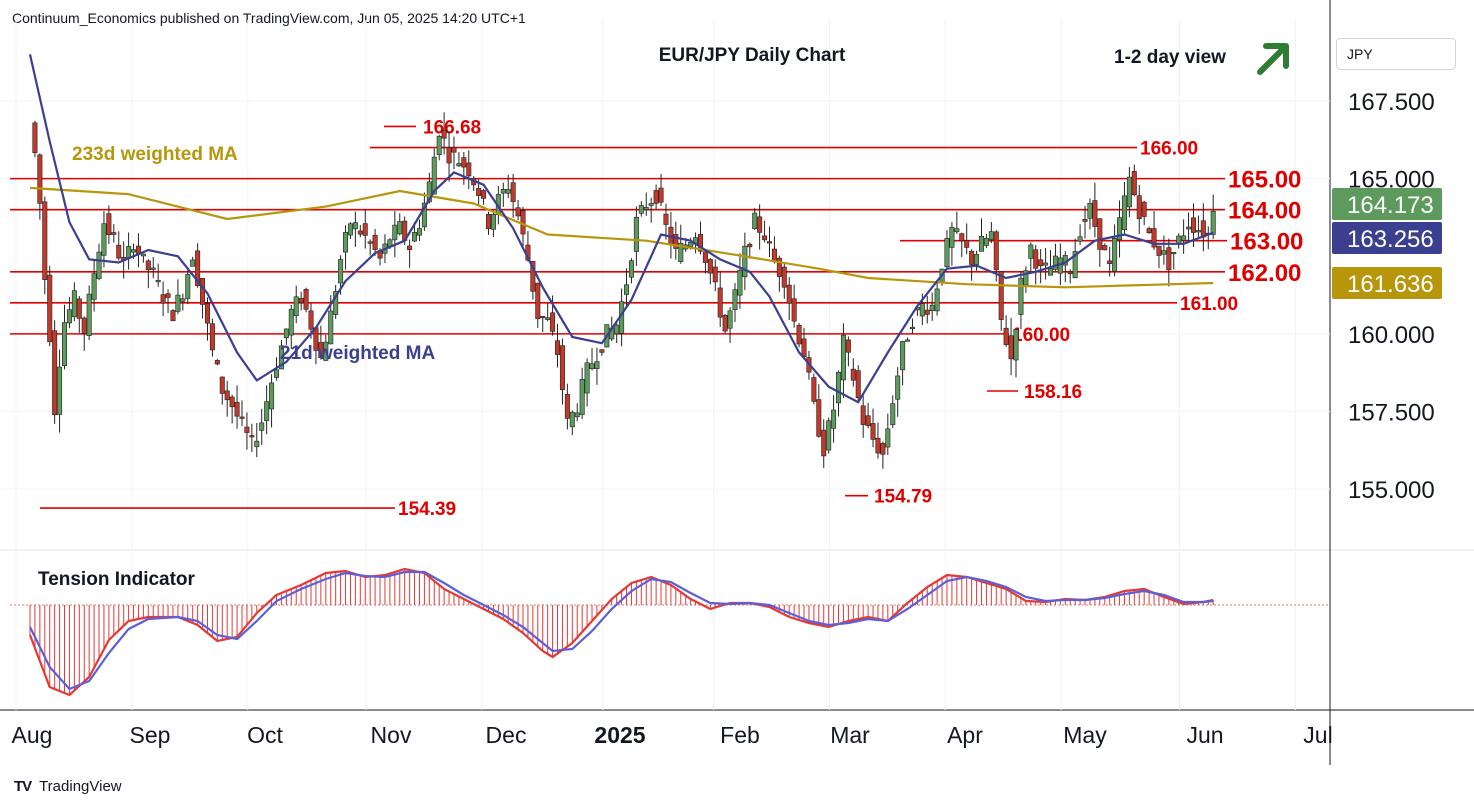 The image size is (1474, 809). What do you see at coordinates (1264, 273) in the screenshot?
I see `level-label-162-00: 162.00` at bounding box center [1264, 273].